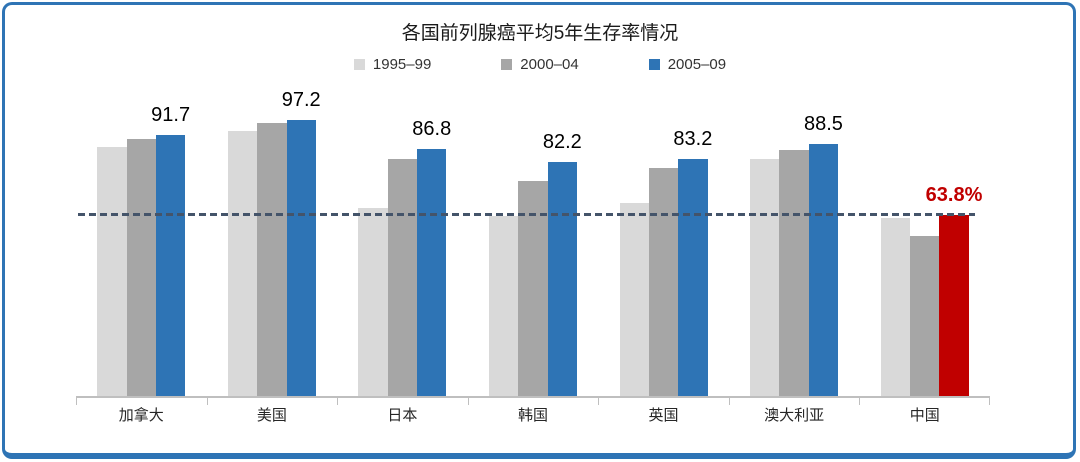 This screenshot has width=1080, height=462. What do you see at coordinates (503, 305) in the screenshot?
I see `bar-韩国-1995–99` at bounding box center [503, 305].